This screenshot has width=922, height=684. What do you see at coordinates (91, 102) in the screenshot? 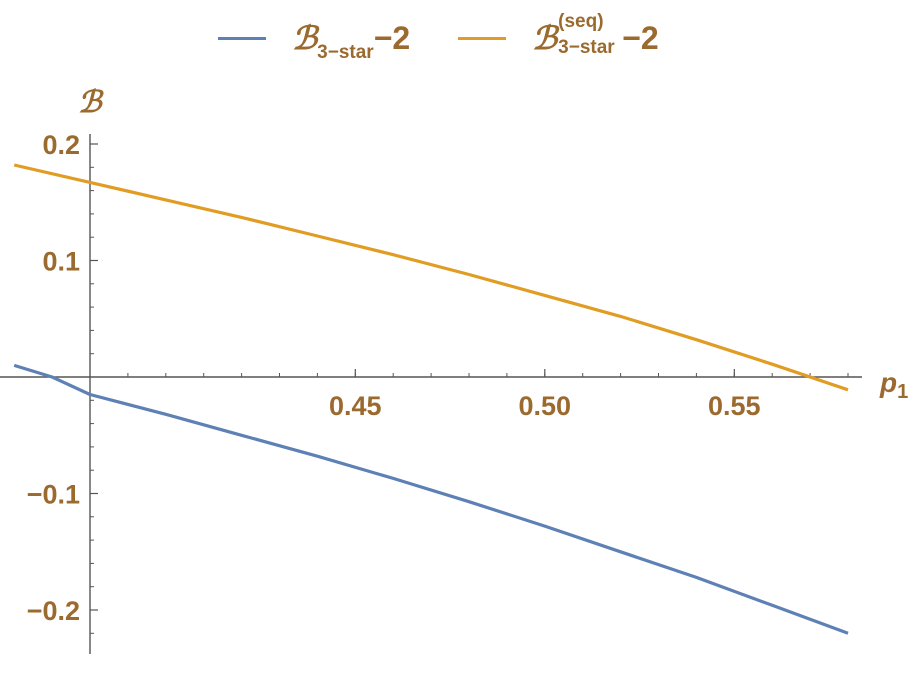
I see `y-axis-label: ℬ` at bounding box center [91, 102].